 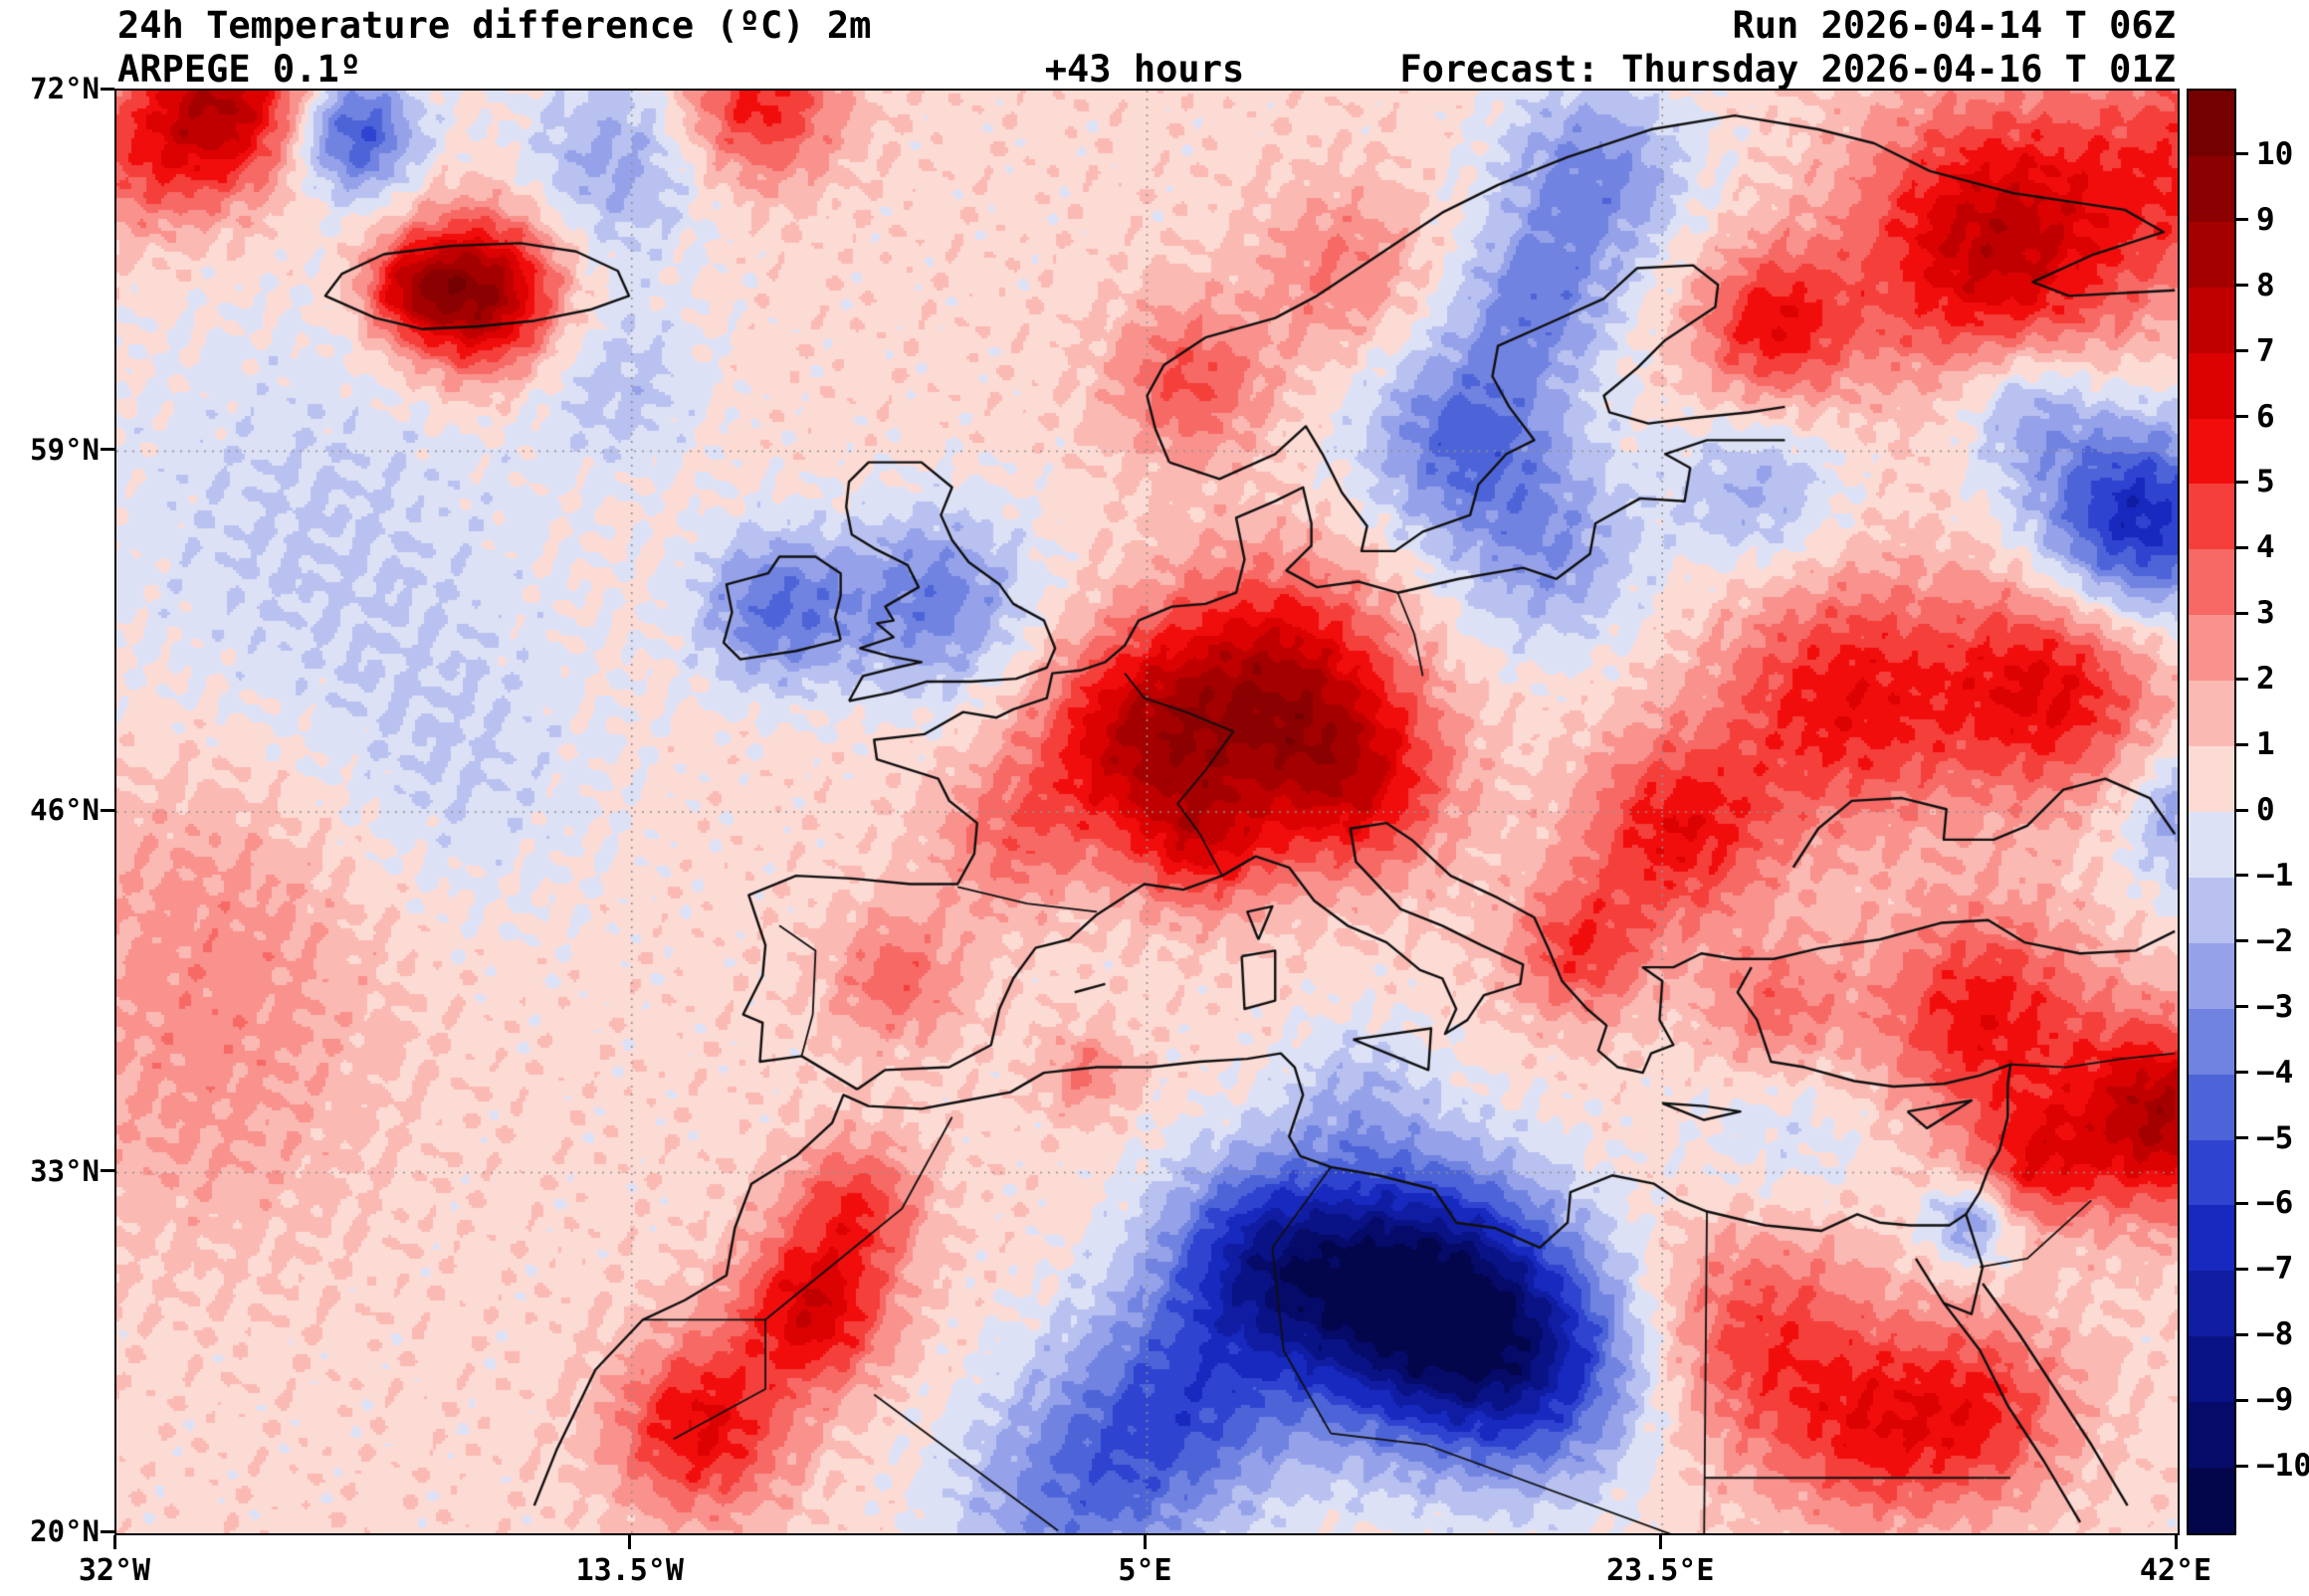 I want to click on model-label: ARPEGE 0.1º, so click(x=239, y=69).